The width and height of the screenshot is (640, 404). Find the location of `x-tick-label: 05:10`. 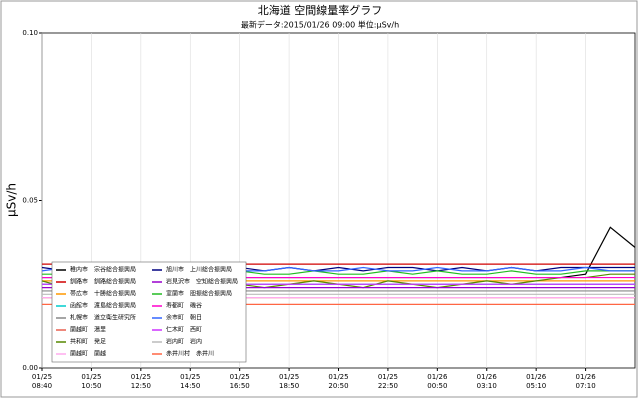

x-tick-label: 05:10 is located at coordinates (536, 386).